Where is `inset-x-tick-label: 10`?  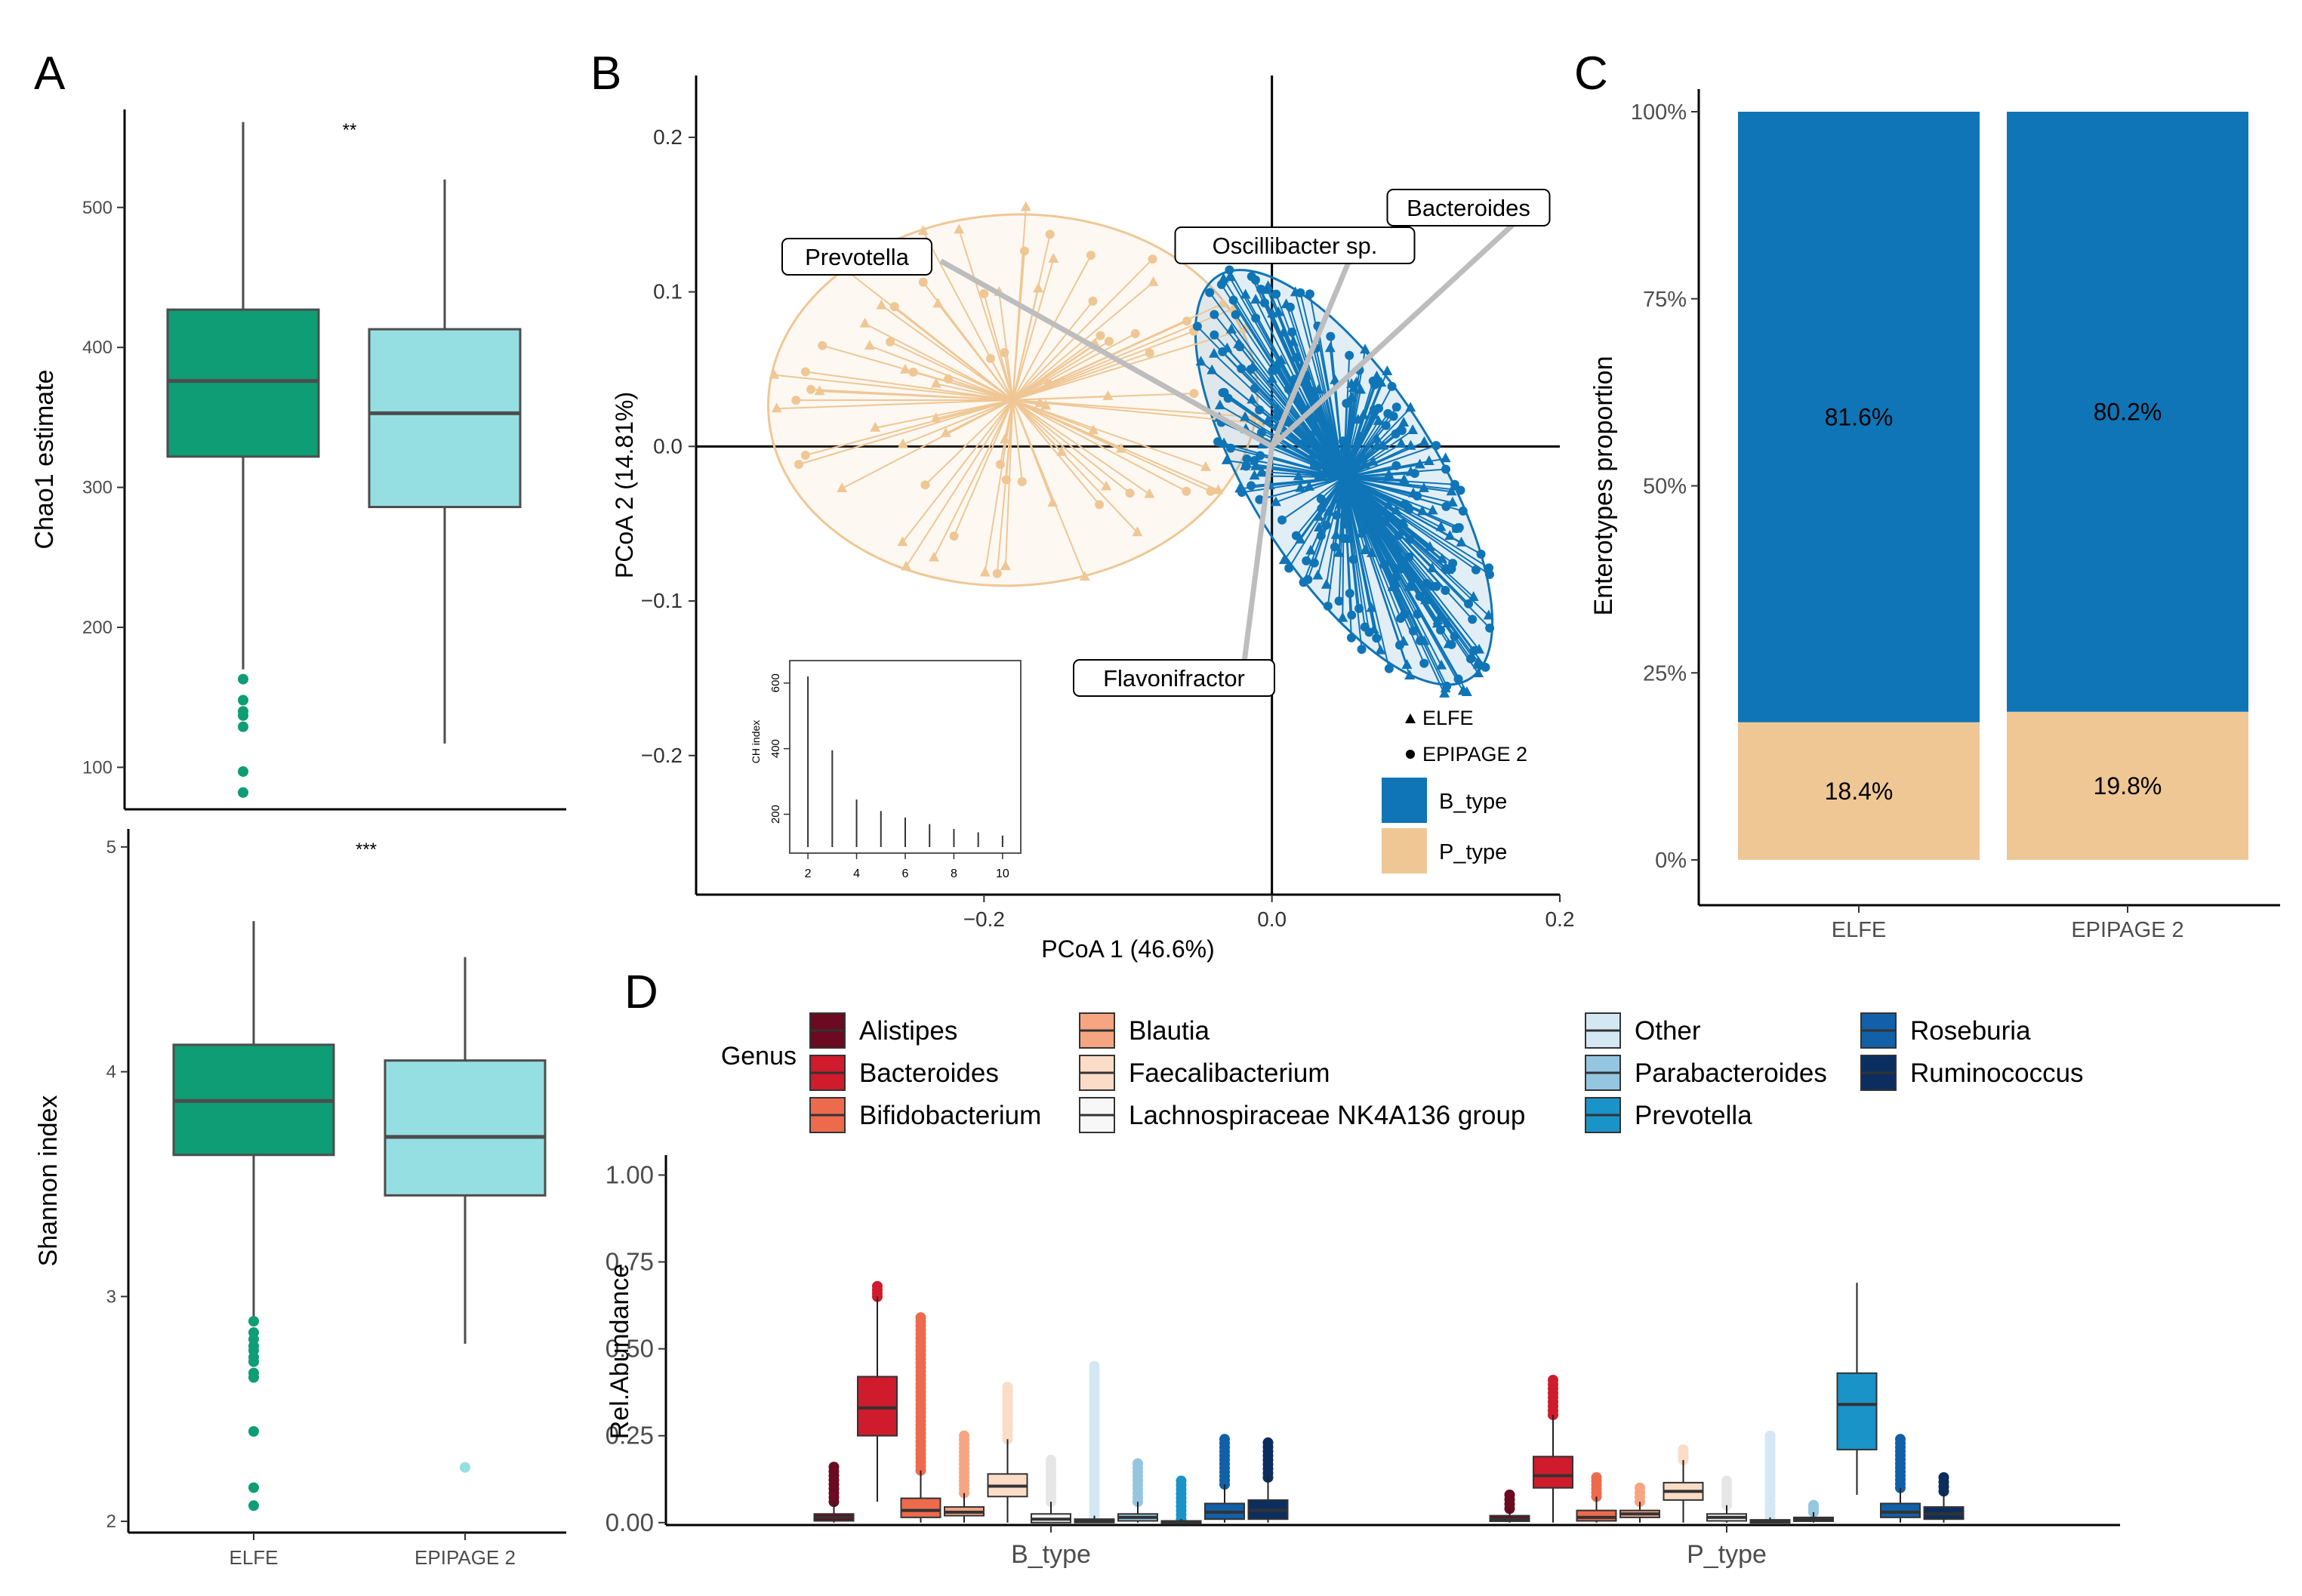
inset-x-tick-label: 10 is located at coordinates (1002, 873).